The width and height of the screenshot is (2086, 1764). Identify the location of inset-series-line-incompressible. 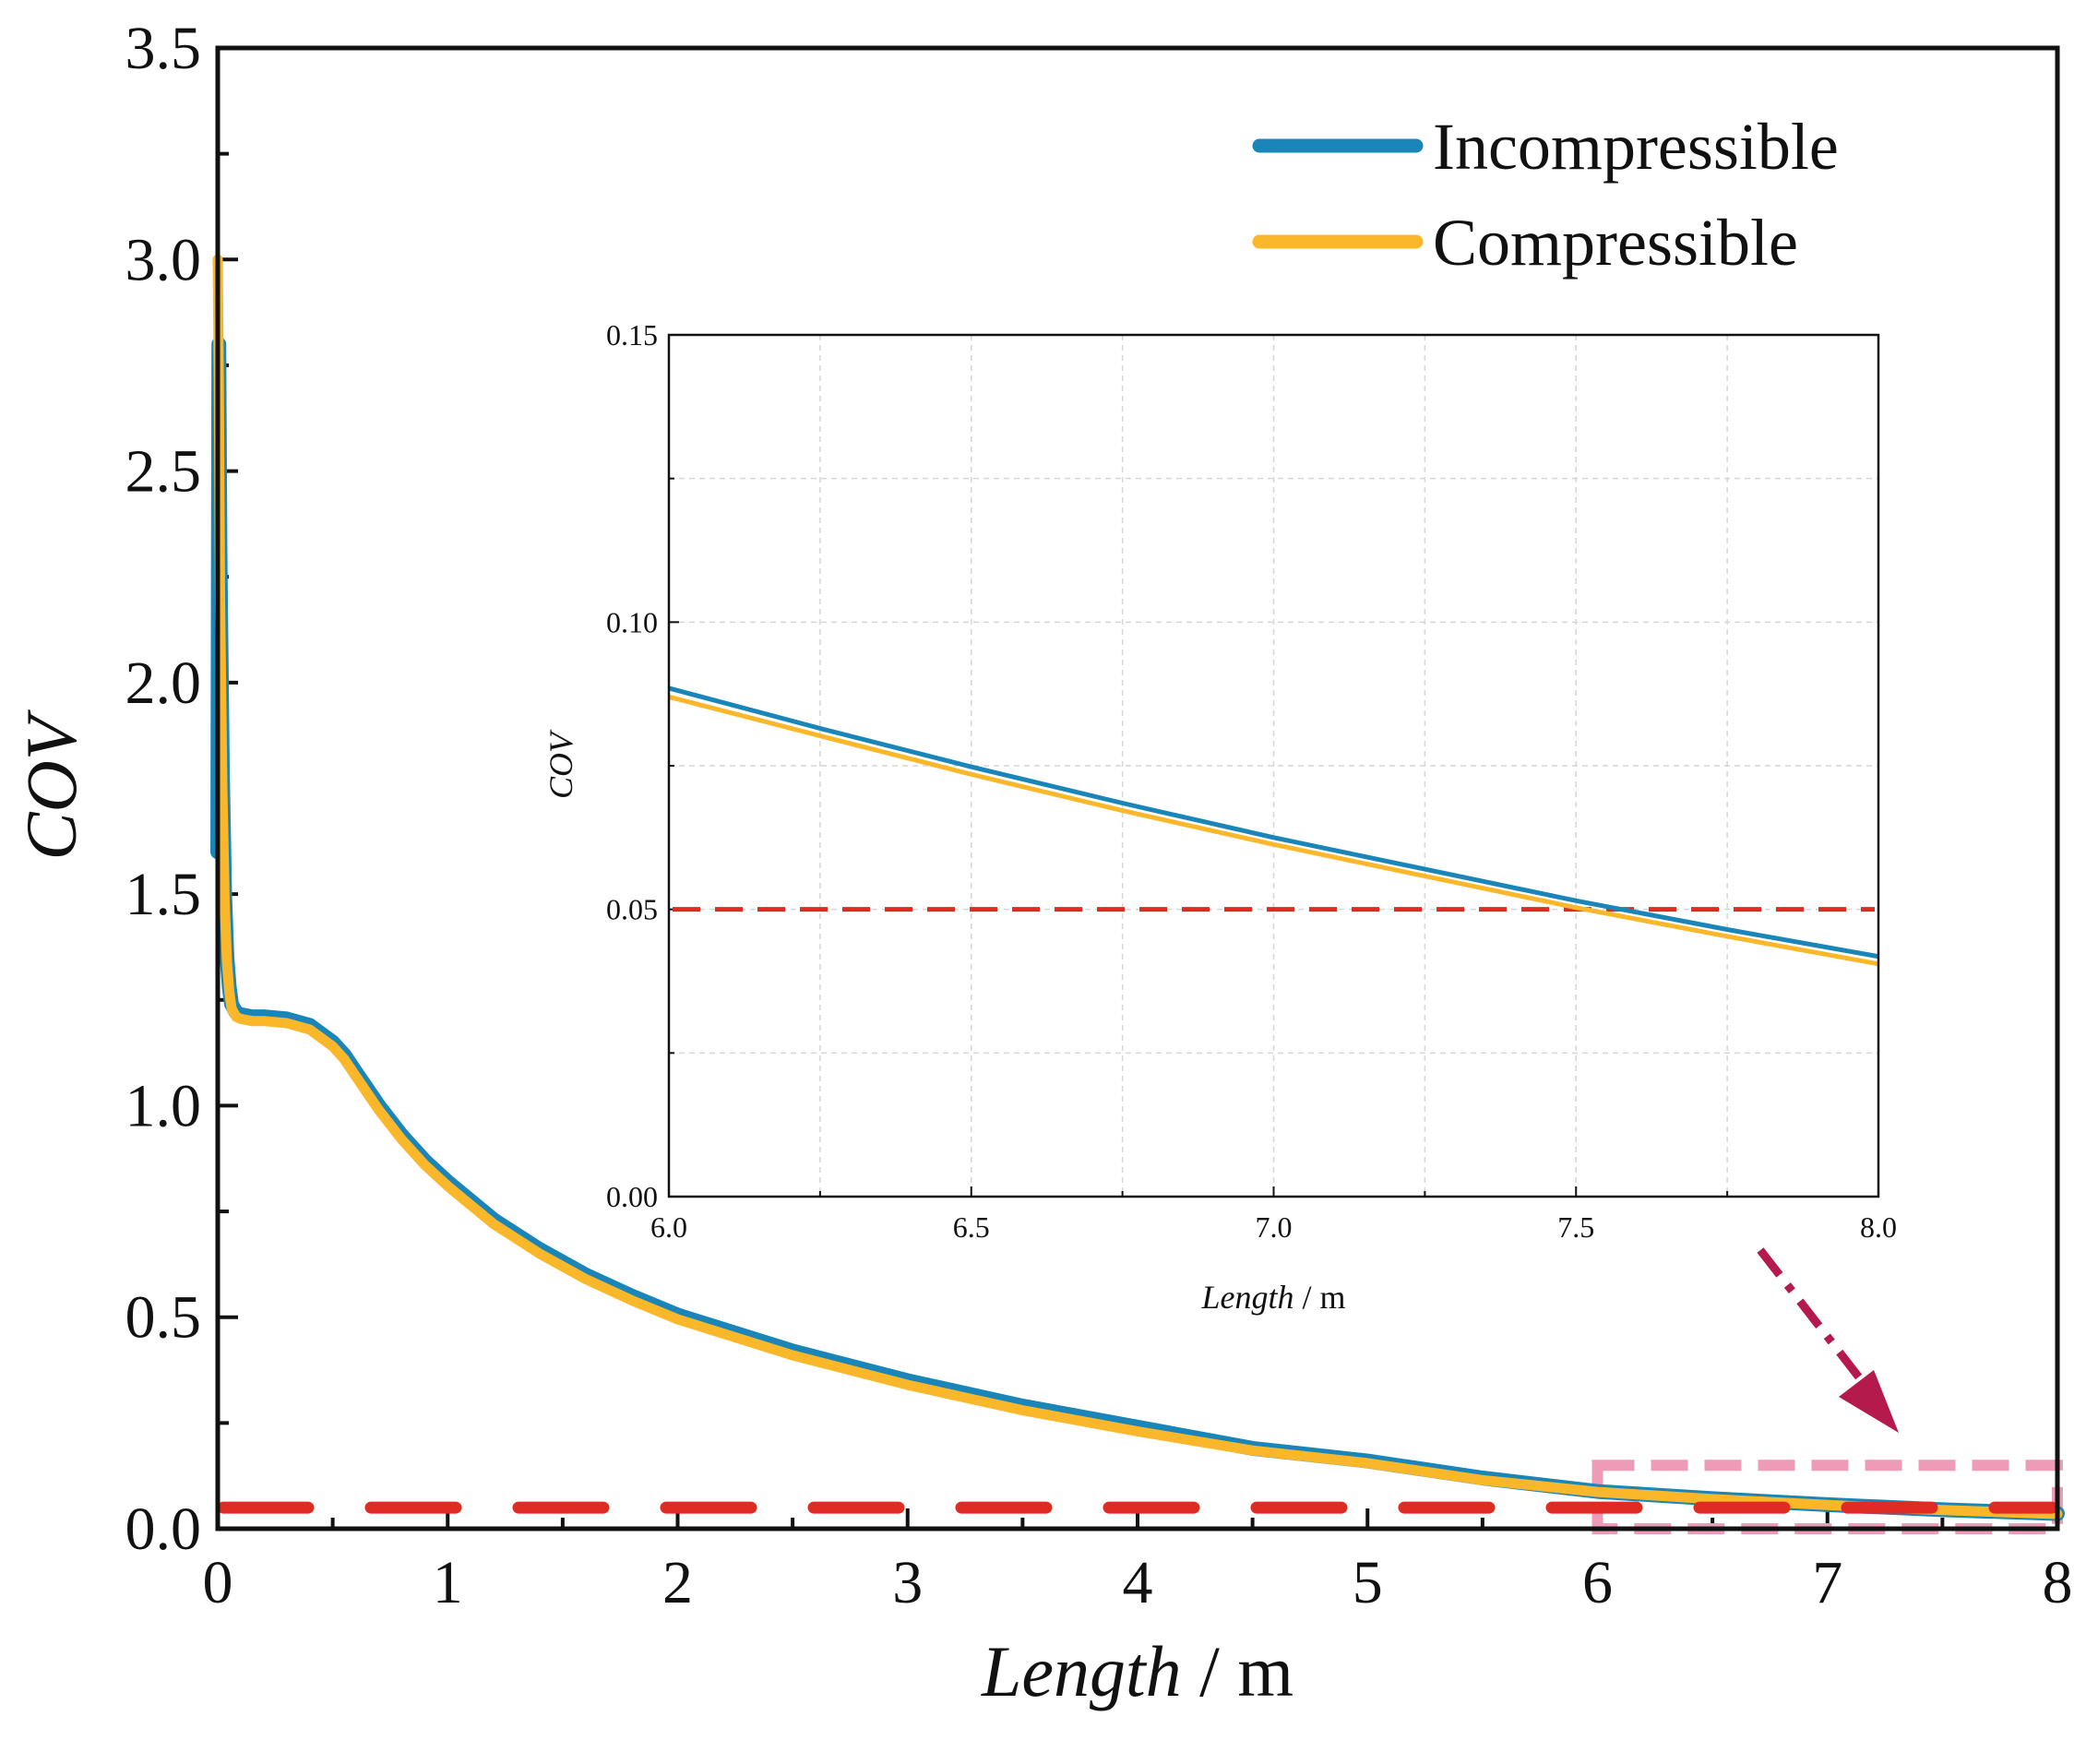
(1273, 822).